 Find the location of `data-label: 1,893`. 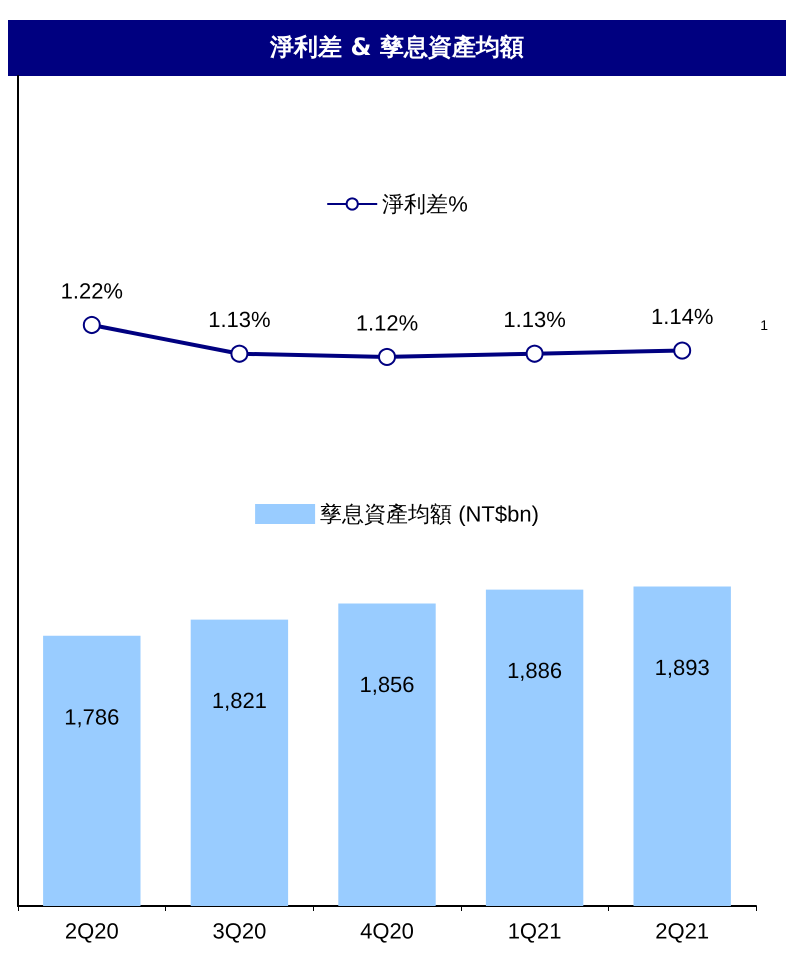

data-label: 1,893 is located at coordinates (682, 667).